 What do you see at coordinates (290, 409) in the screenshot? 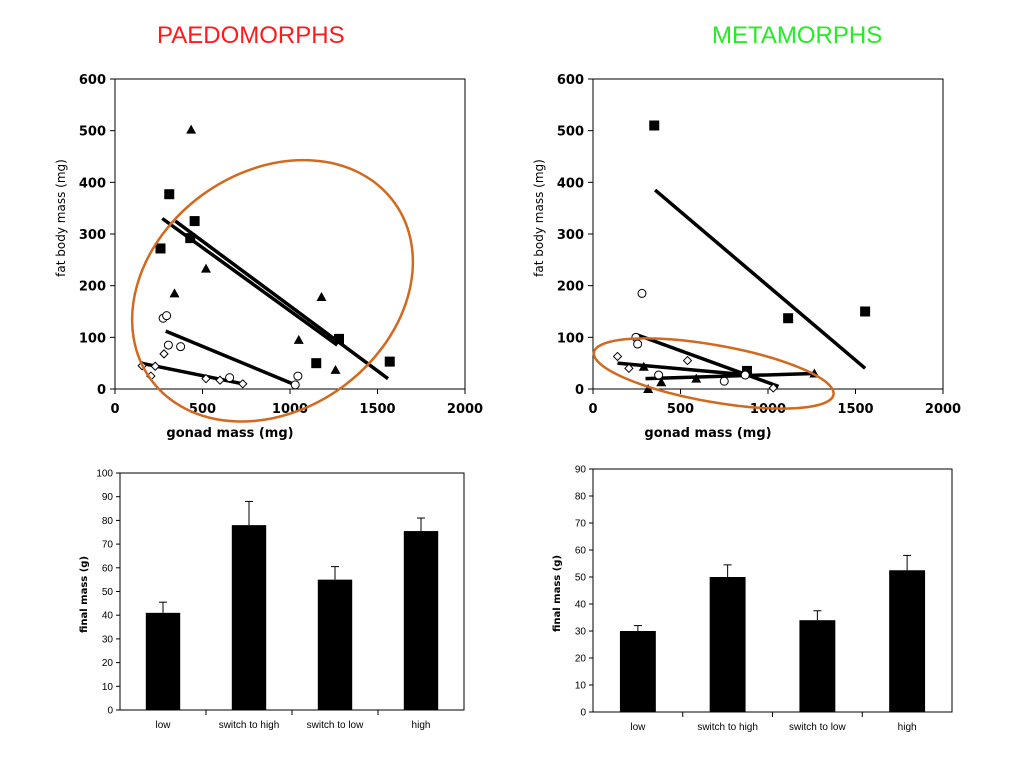
I see `x-tick-label: 1000` at bounding box center [290, 409].